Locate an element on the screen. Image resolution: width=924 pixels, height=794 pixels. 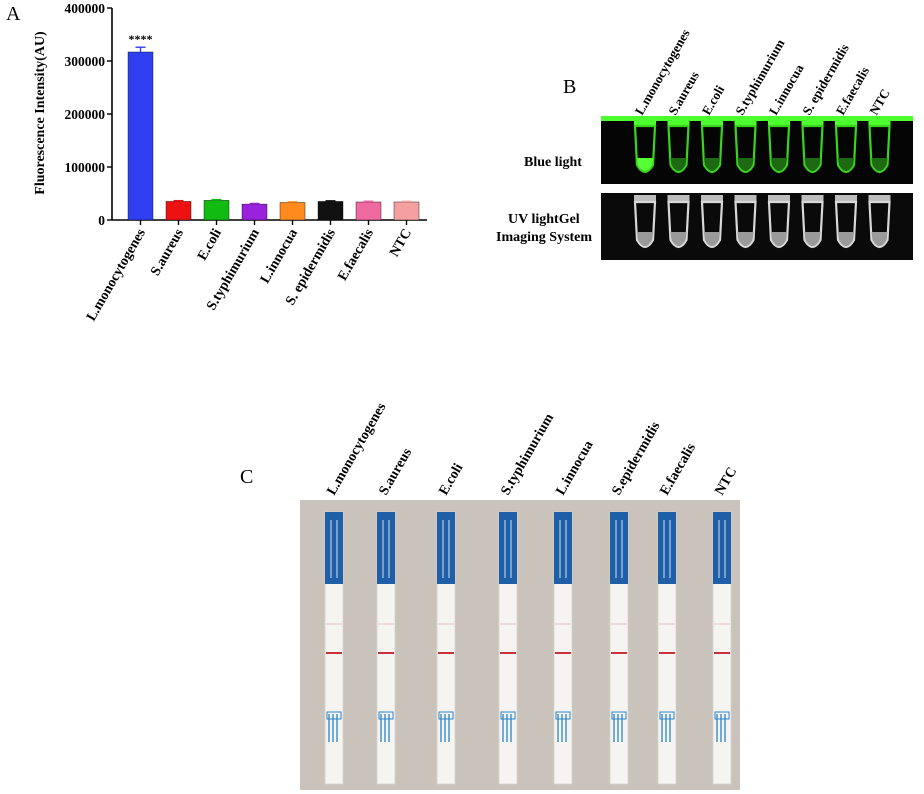
y-tick-label: 0 is located at coordinates (101, 220).